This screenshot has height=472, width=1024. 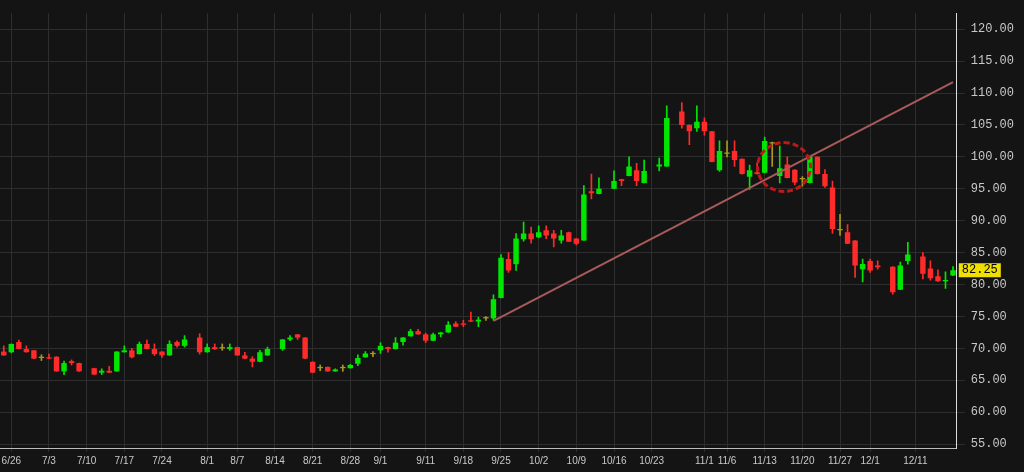 What do you see at coordinates (988, 188) in the screenshot?
I see `y-tick-label: 95.00` at bounding box center [988, 188].